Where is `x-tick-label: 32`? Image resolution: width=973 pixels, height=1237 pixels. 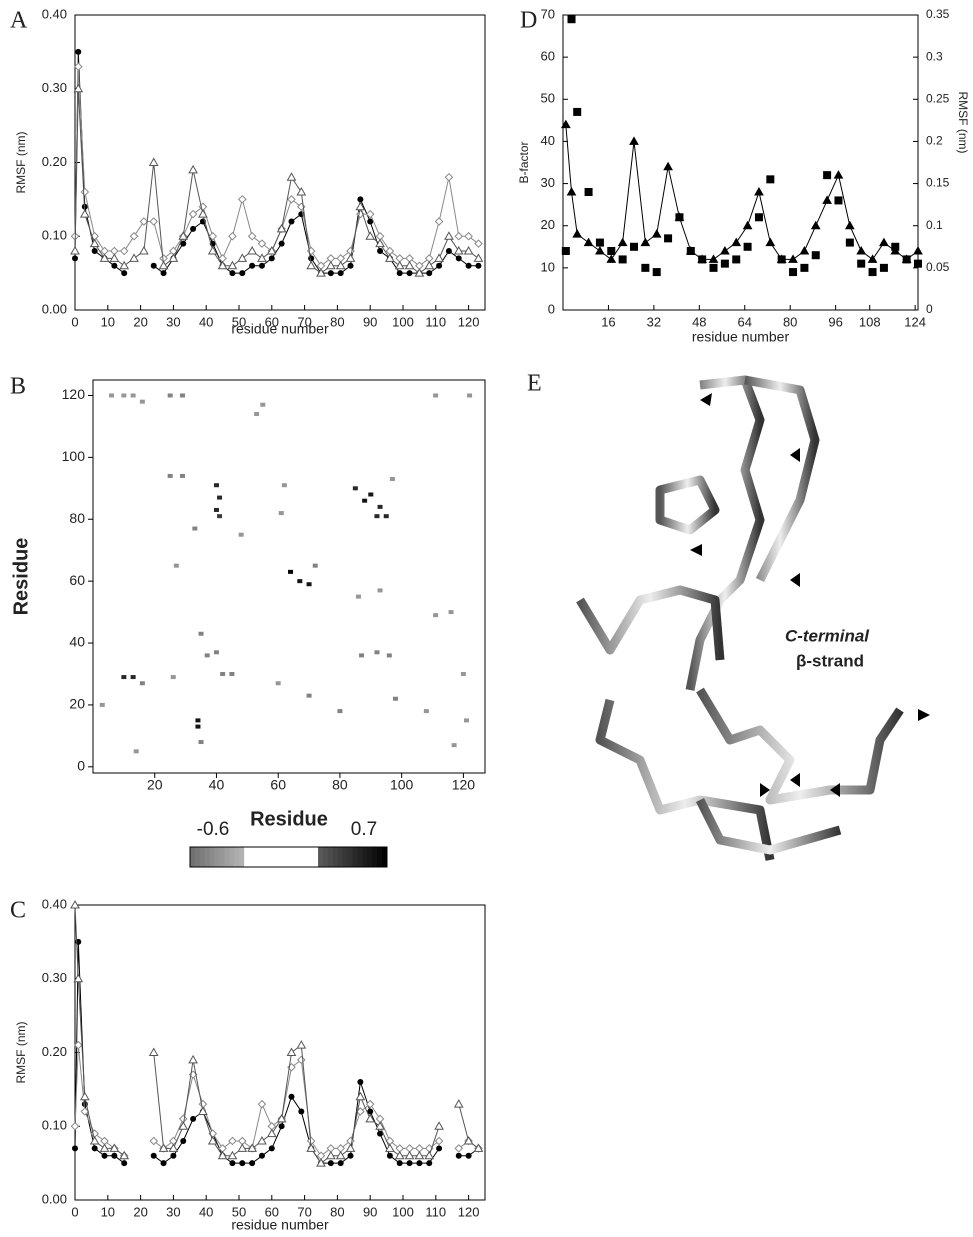
x-tick-label: 32 is located at coordinates (654, 321).